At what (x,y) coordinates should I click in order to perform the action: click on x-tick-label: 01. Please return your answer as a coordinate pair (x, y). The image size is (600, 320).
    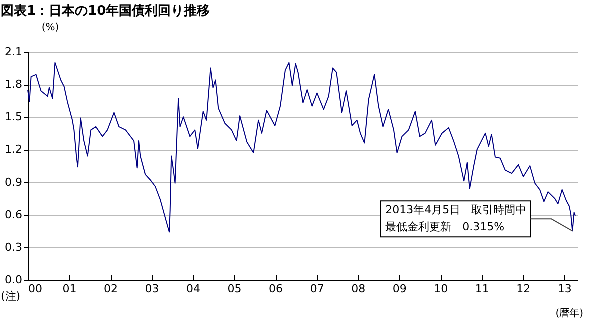
    Looking at the image, I should click on (69, 289).